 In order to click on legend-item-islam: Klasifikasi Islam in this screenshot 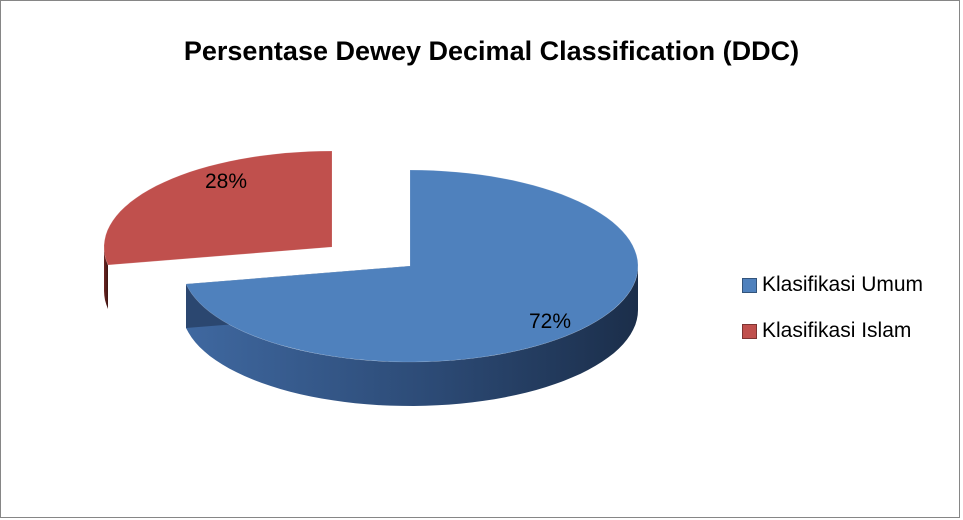, I will do `click(832, 331)`.